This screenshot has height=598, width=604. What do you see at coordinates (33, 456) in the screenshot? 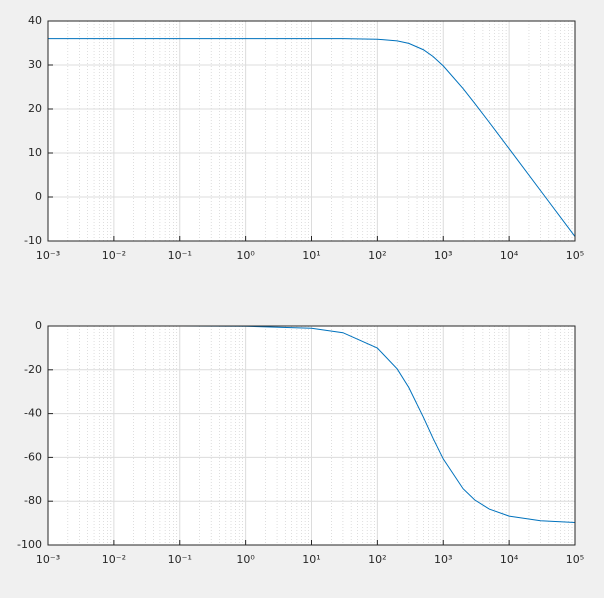
I see `y-tick-label: -60` at bounding box center [33, 456].